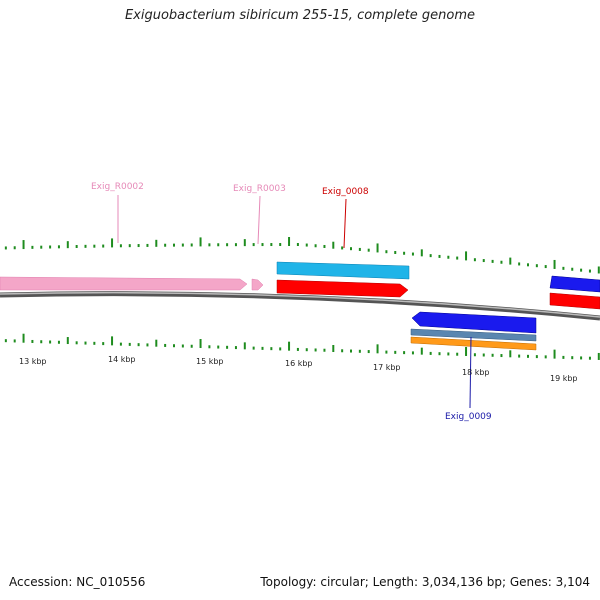  Describe the element at coordinates (300, 306) in the screenshot. I see `genome-backbone` at that location.